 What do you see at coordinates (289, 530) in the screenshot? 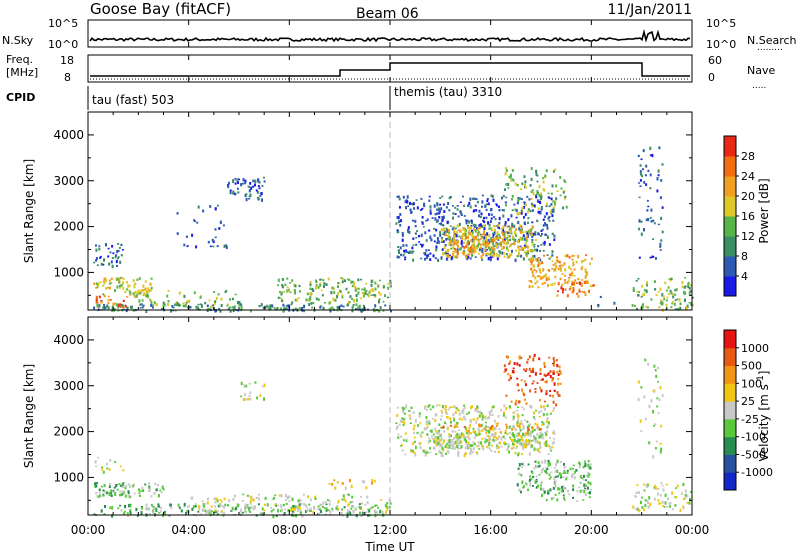
I see `xtick-label: 08:00` at bounding box center [289, 530].